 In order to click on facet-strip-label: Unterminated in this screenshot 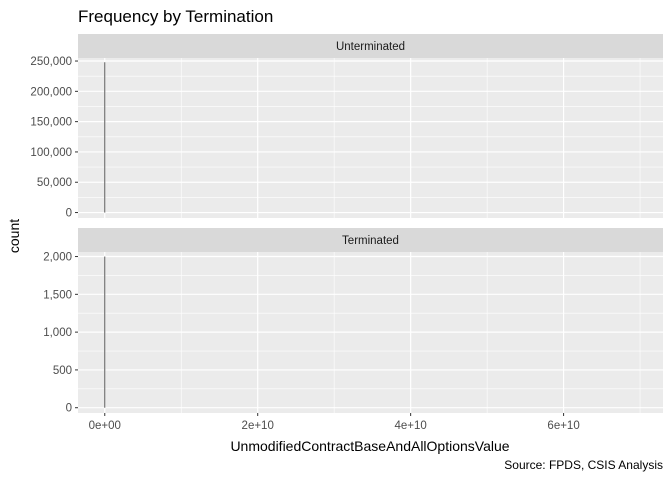, I will do `click(370, 47)`.